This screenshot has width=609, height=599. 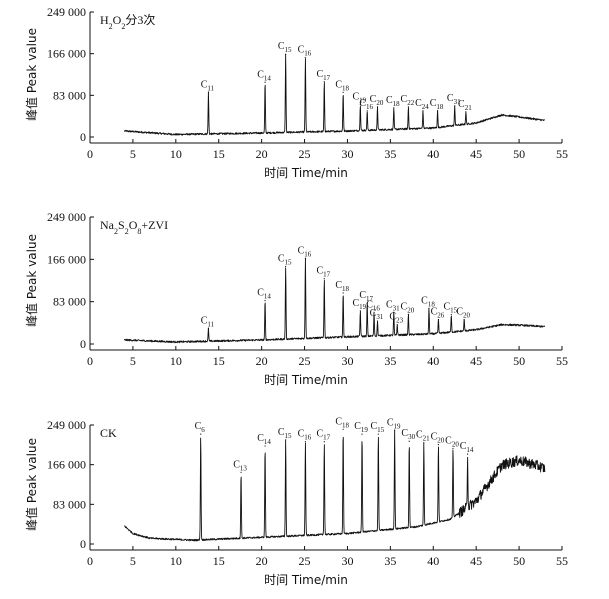 What do you see at coordinates (519, 361) in the screenshot?
I see `x-tick-label: 50` at bounding box center [519, 361].